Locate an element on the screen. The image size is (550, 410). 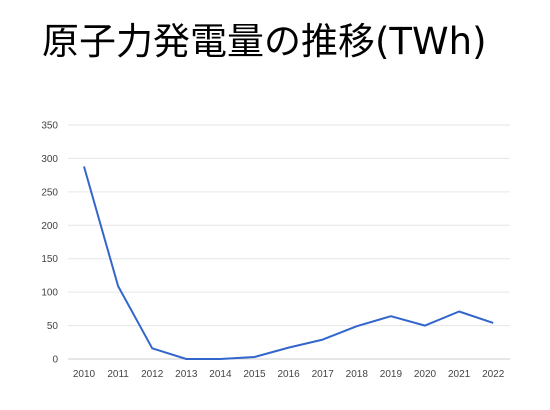
x-tick-label: 2015 is located at coordinates (254, 374).